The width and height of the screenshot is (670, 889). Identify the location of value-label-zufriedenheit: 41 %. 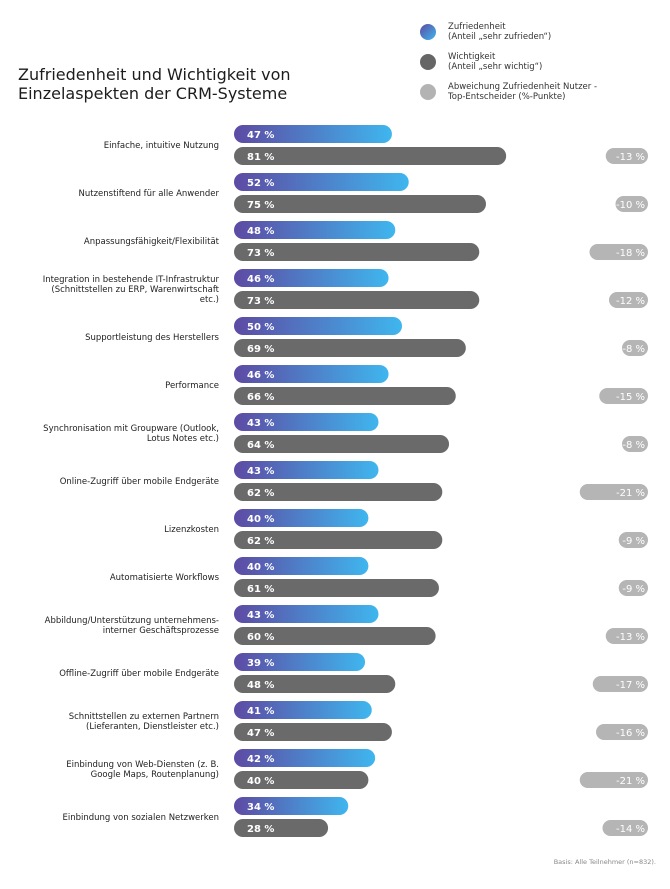
(260, 711).